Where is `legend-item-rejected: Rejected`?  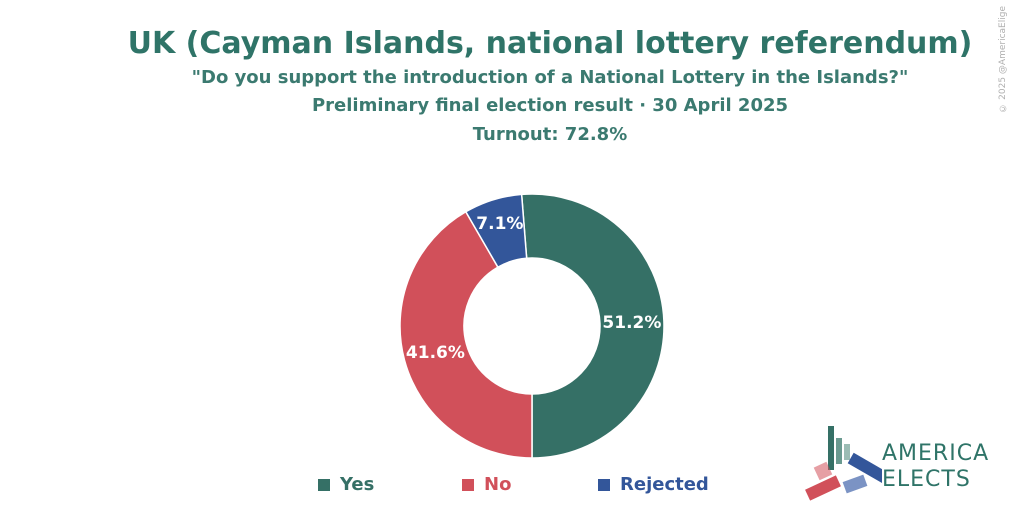
legend-item-rejected: Rejected is located at coordinates (653, 484).